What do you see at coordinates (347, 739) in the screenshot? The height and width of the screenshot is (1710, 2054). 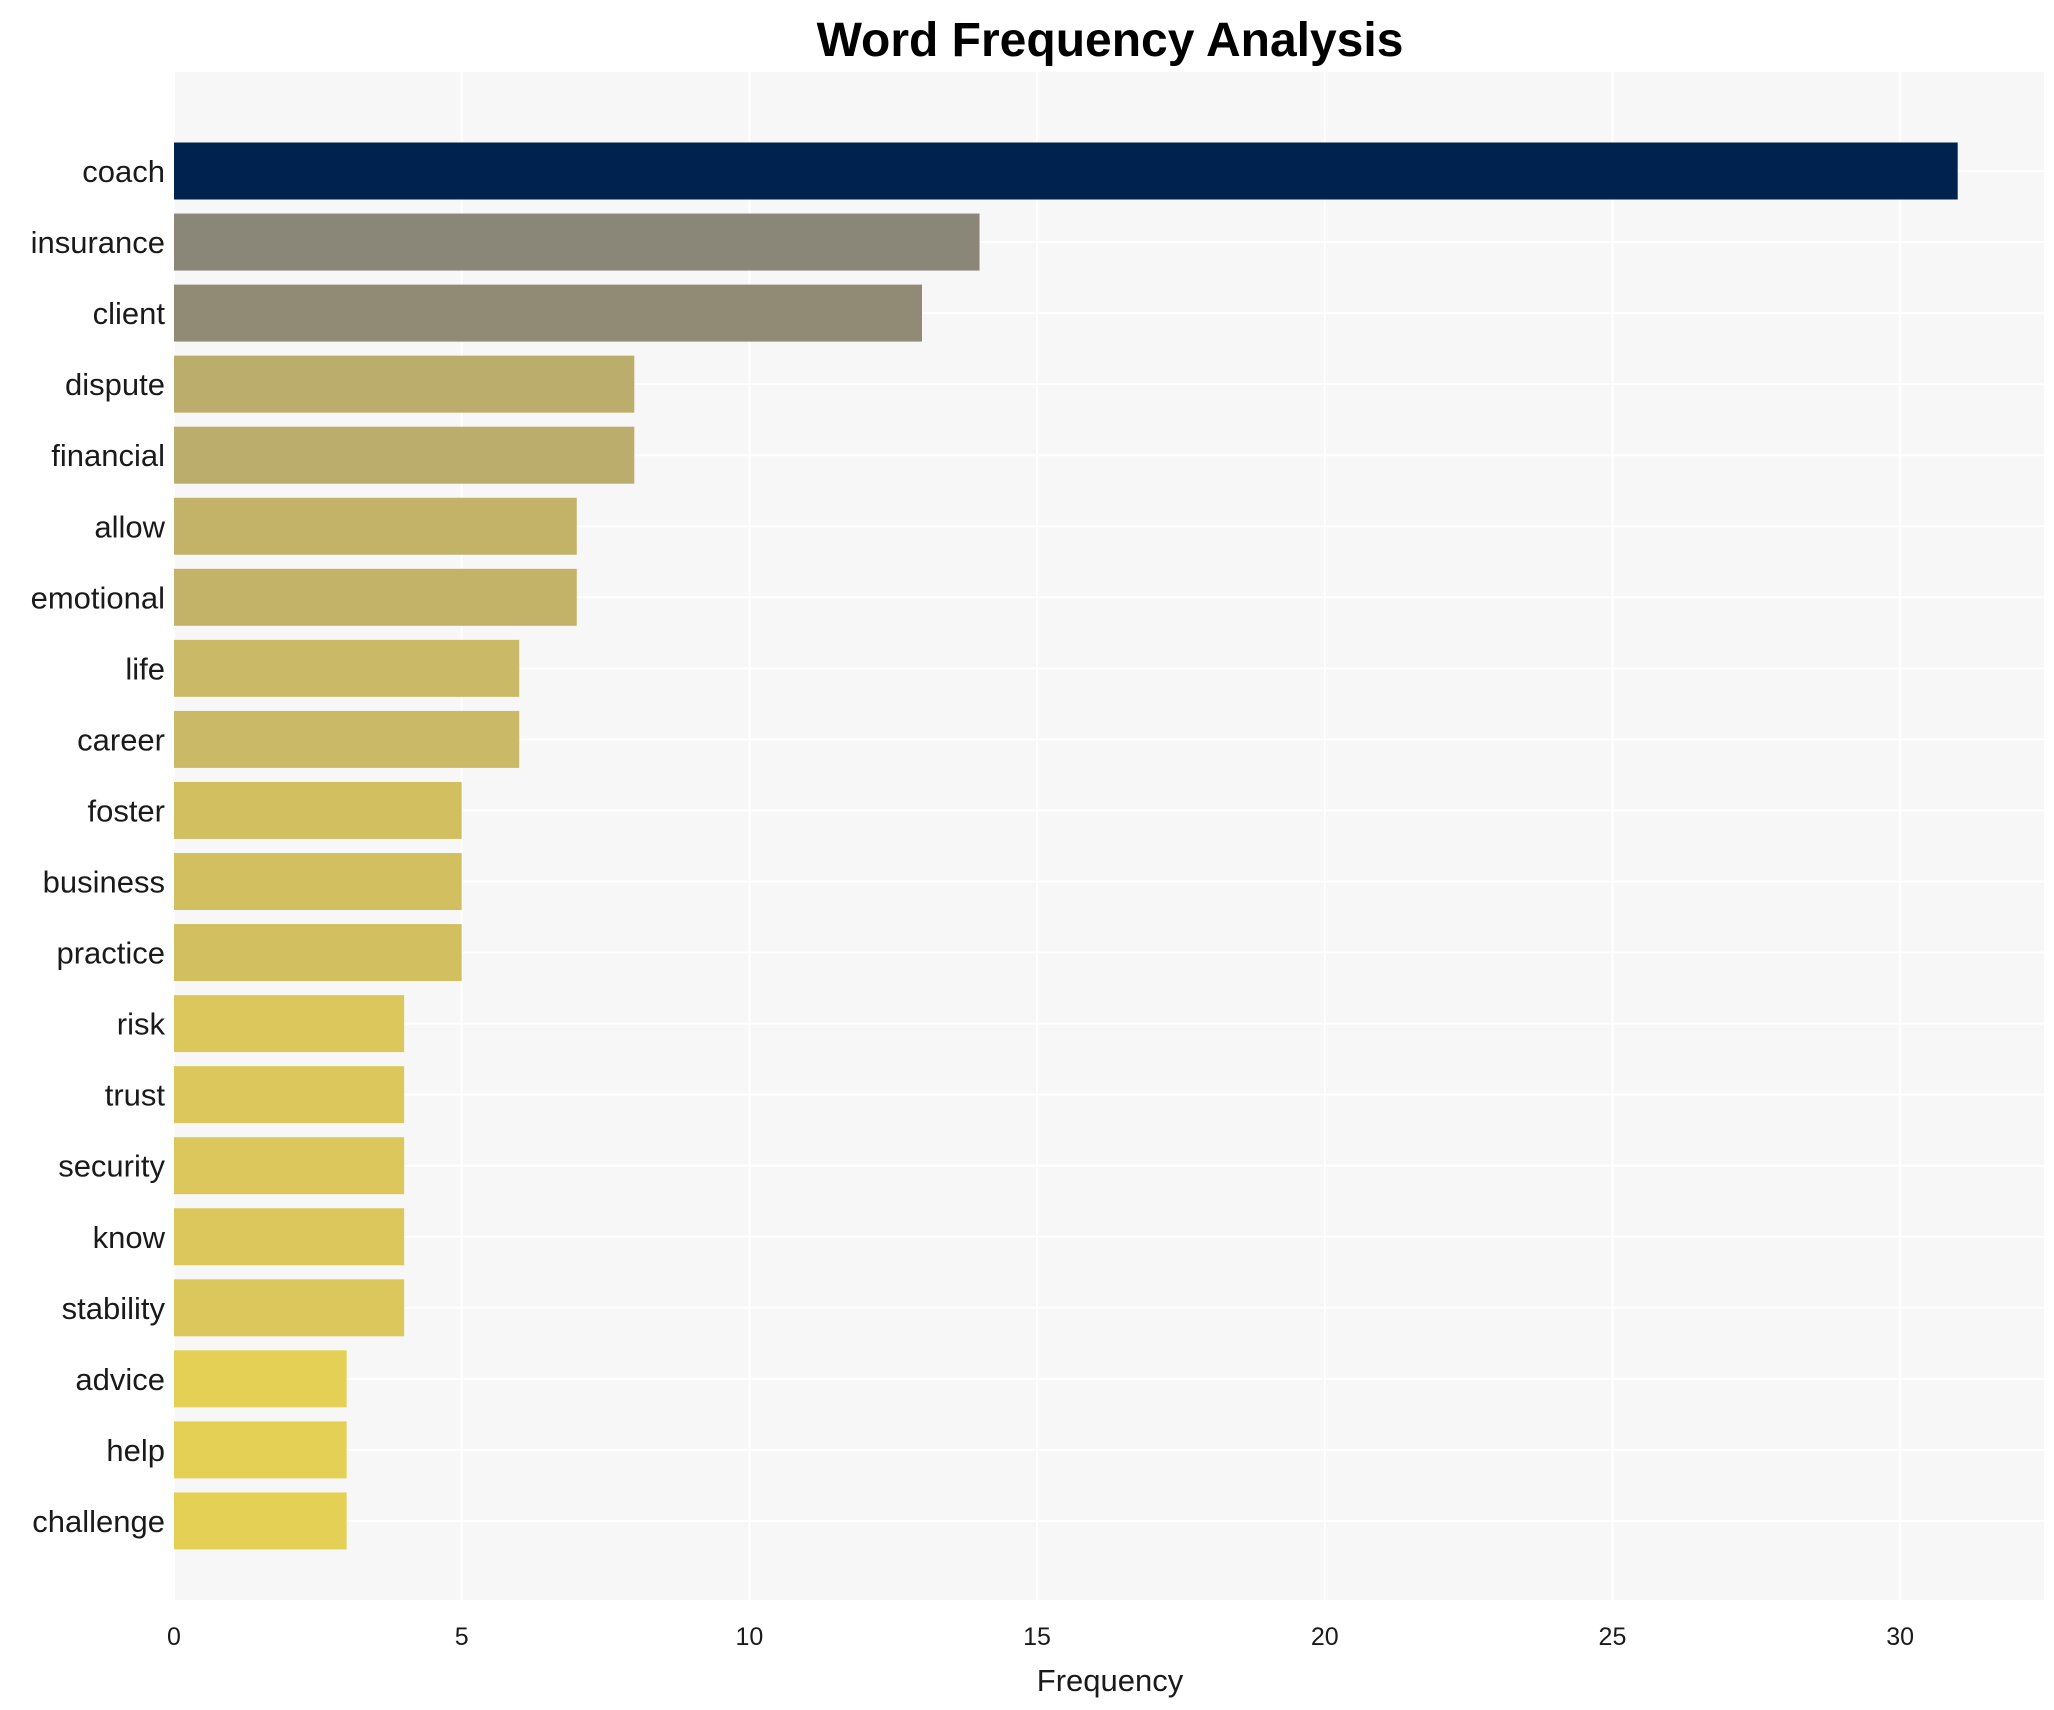 I see `bar-career` at bounding box center [347, 739].